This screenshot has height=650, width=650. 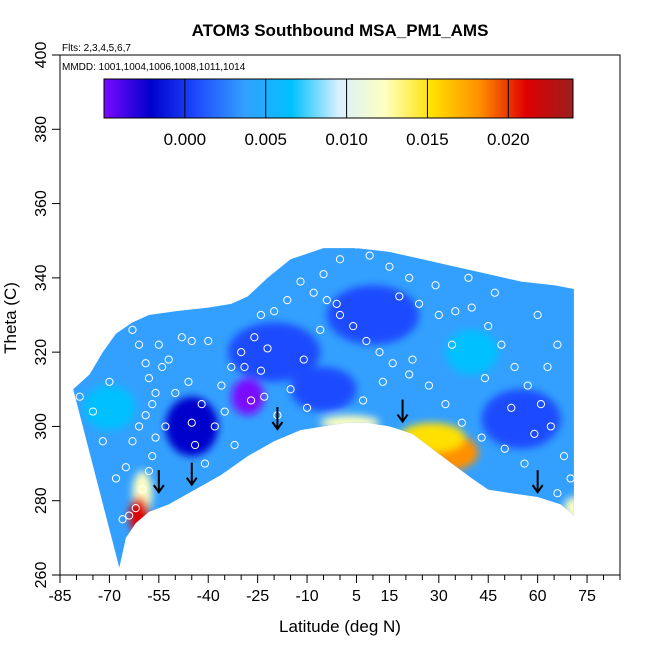 I want to click on y-tick-label: 300, so click(x=41, y=426).